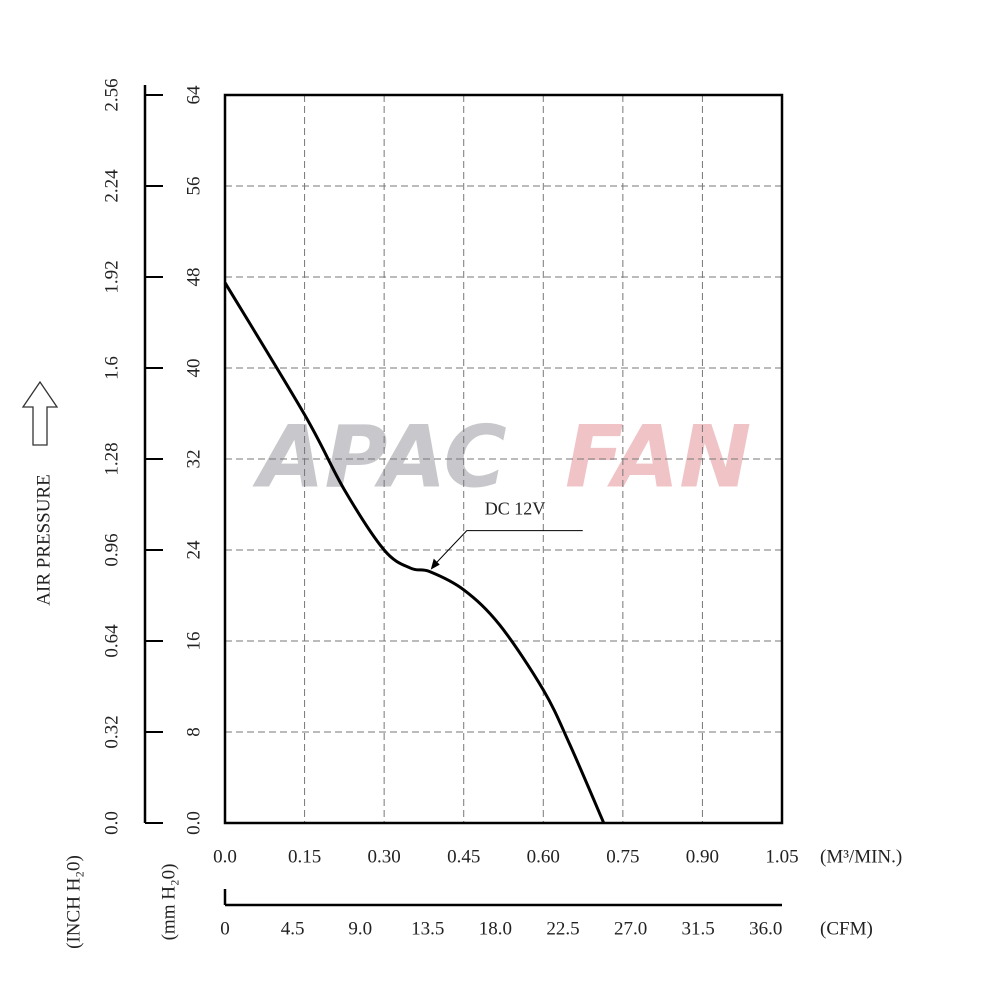 This screenshot has width=1000, height=1000. I want to click on y2-tick-label: 0.96, so click(111, 549).